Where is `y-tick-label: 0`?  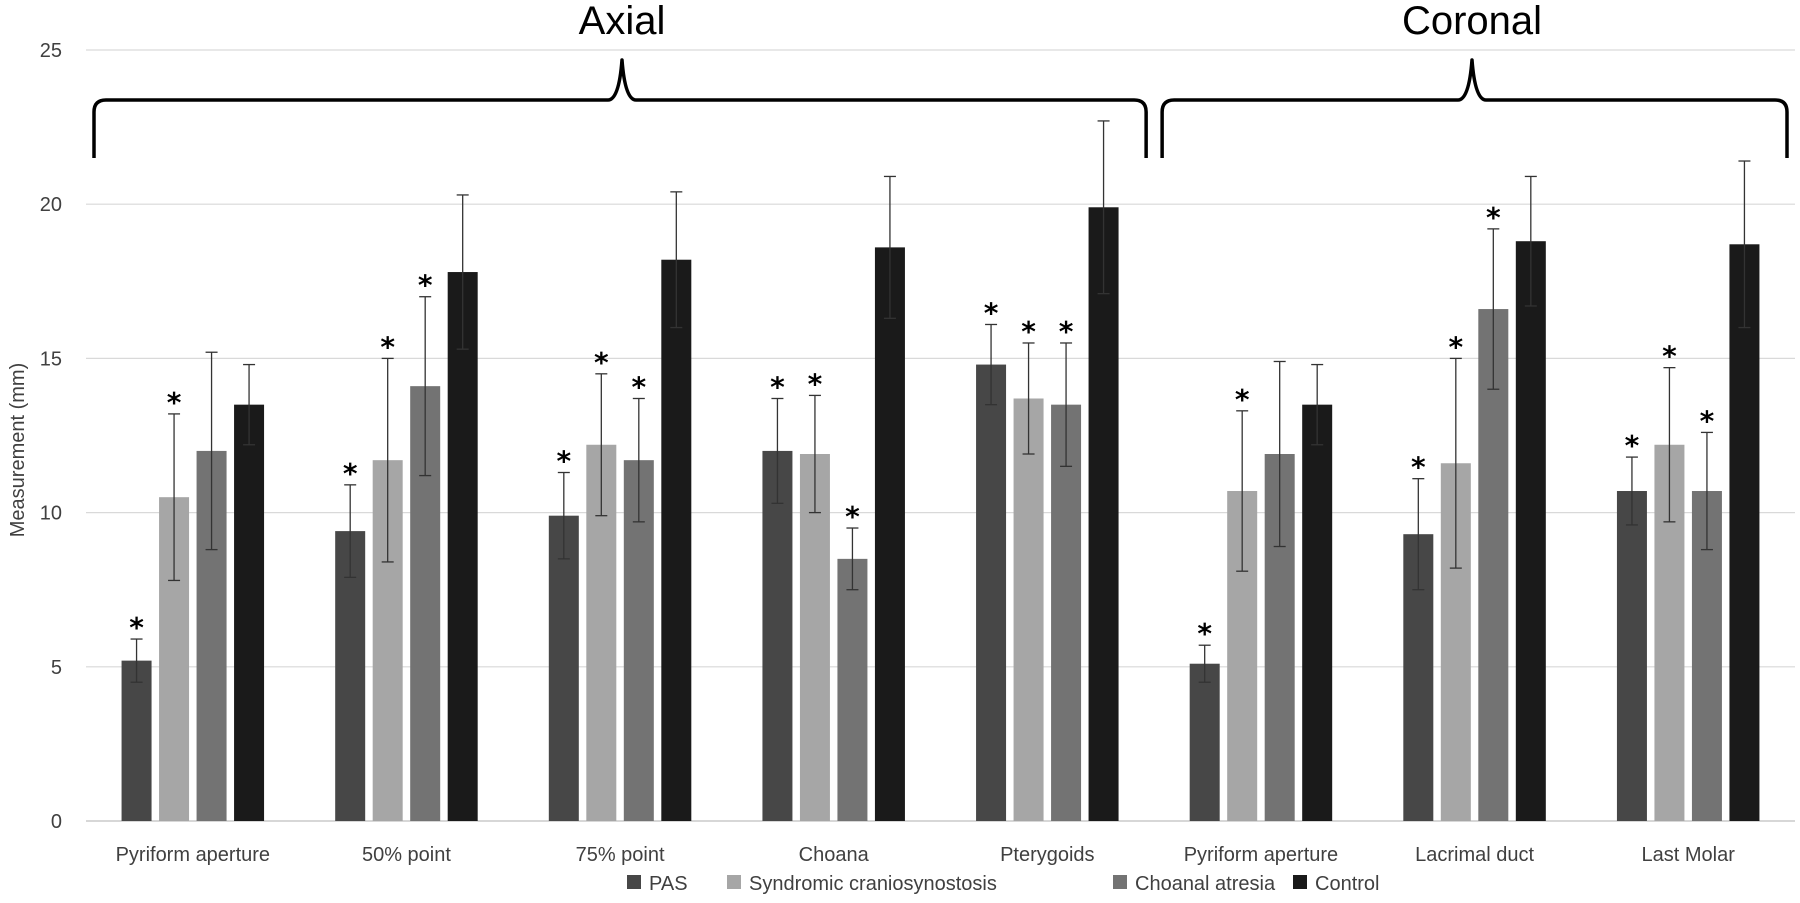
y-tick-label: 0 is located at coordinates (56, 822).